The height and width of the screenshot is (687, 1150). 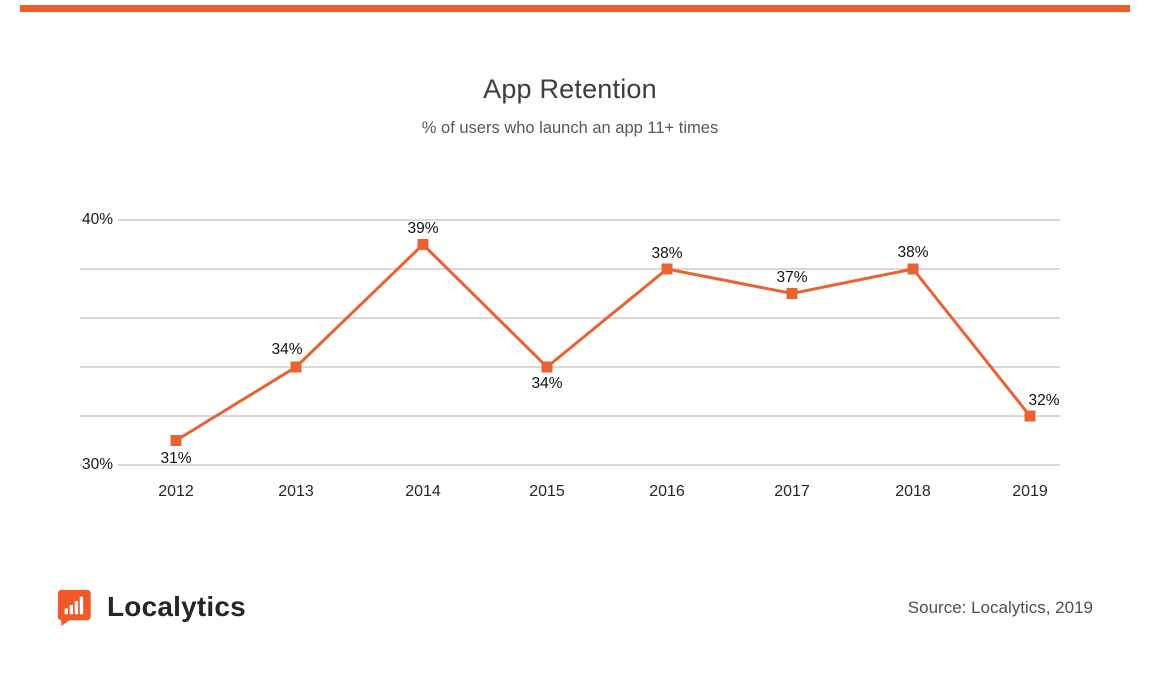 I want to click on x-axis-label: 2018, so click(x=913, y=491).